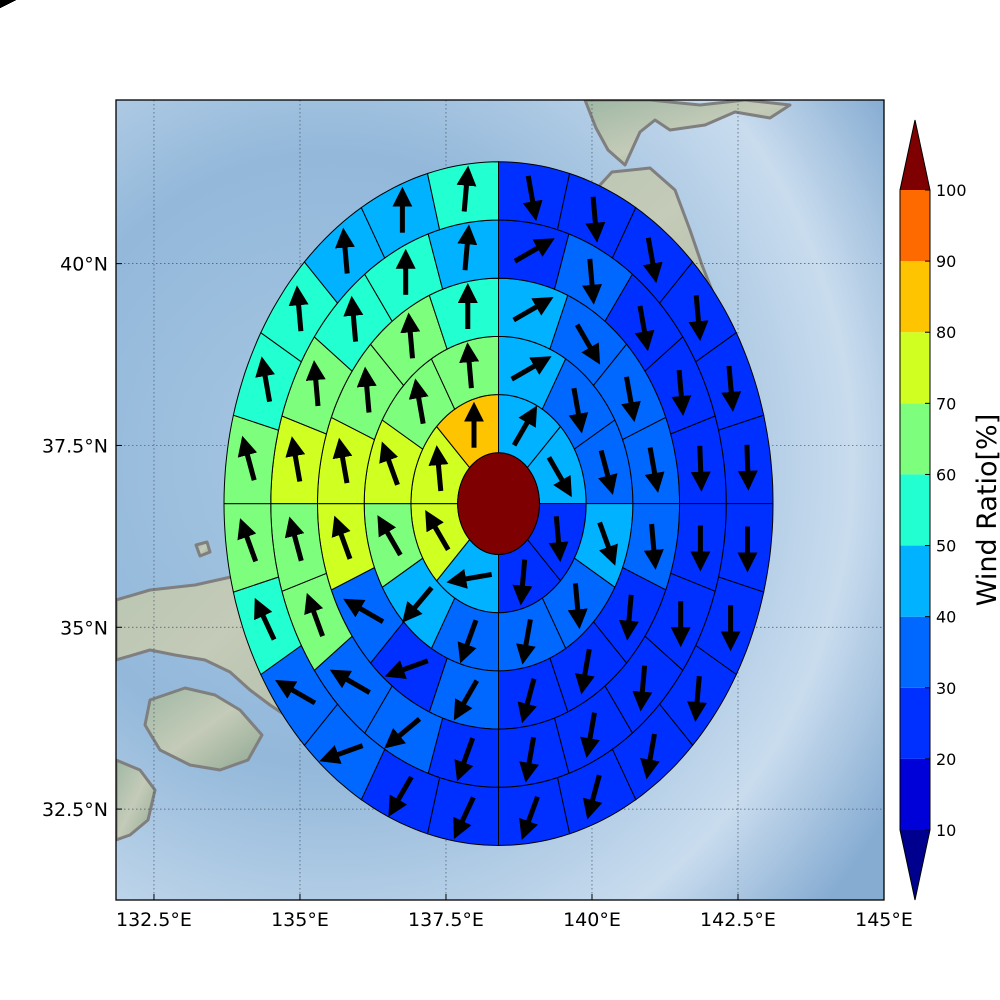 The height and width of the screenshot is (1000, 1000). I want to click on colorbar-under-extension, so click(915, 865).